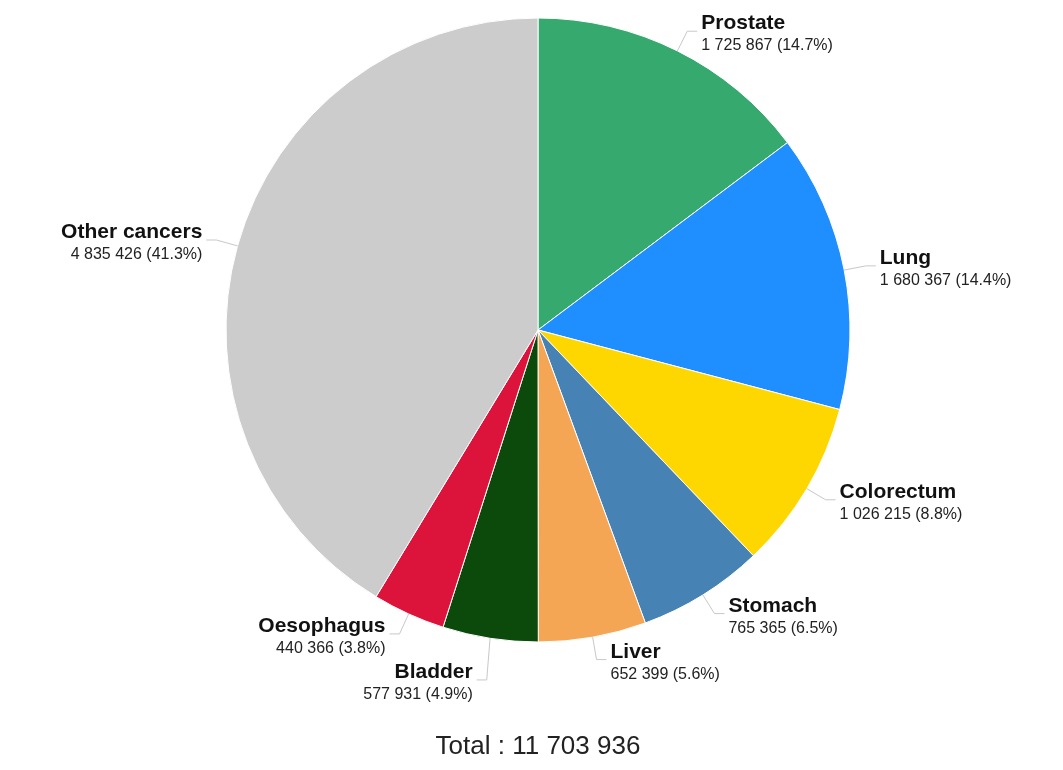 Image resolution: width=1063 pixels, height=770 pixels. What do you see at coordinates (538, 745) in the screenshot?
I see `text: Total : 11 703 936` at bounding box center [538, 745].